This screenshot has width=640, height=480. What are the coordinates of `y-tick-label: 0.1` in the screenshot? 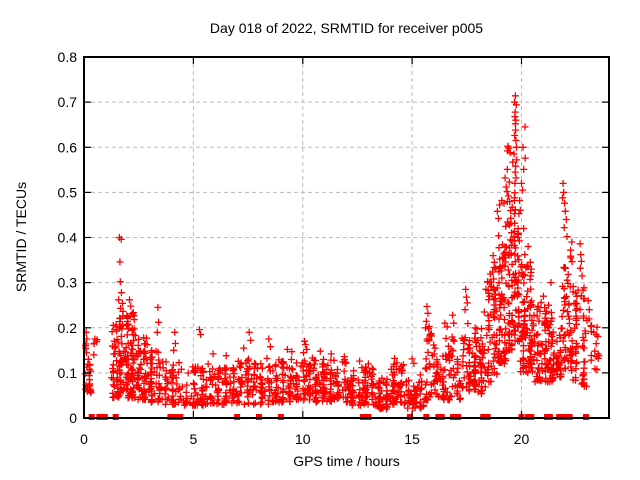 It's located at (68, 373).